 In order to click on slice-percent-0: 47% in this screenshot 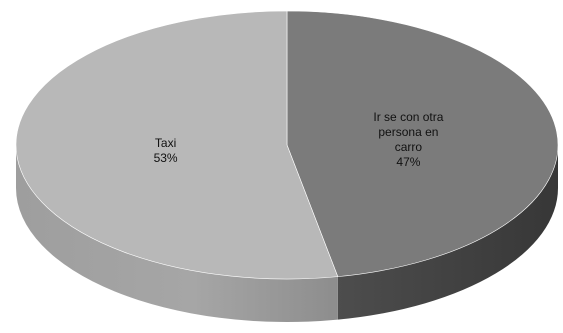, I will do `click(408, 162)`.